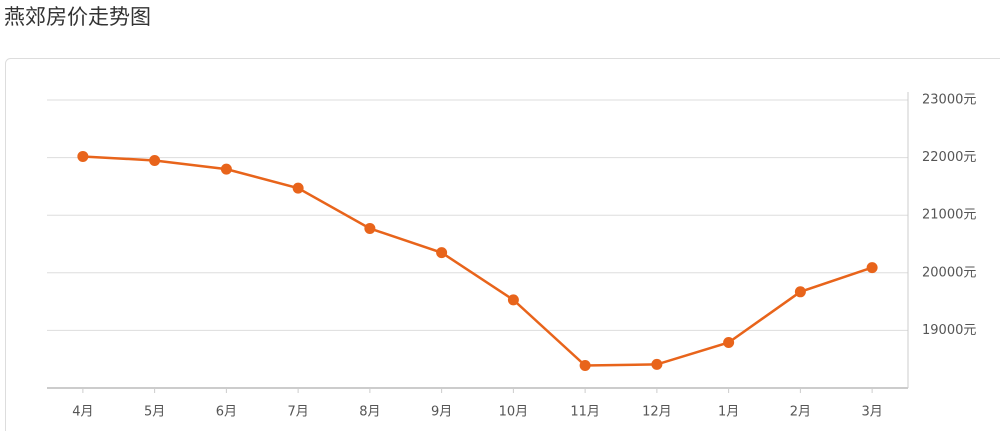 This screenshot has width=1000, height=435. I want to click on x-tick-label: 2月, so click(800, 412).